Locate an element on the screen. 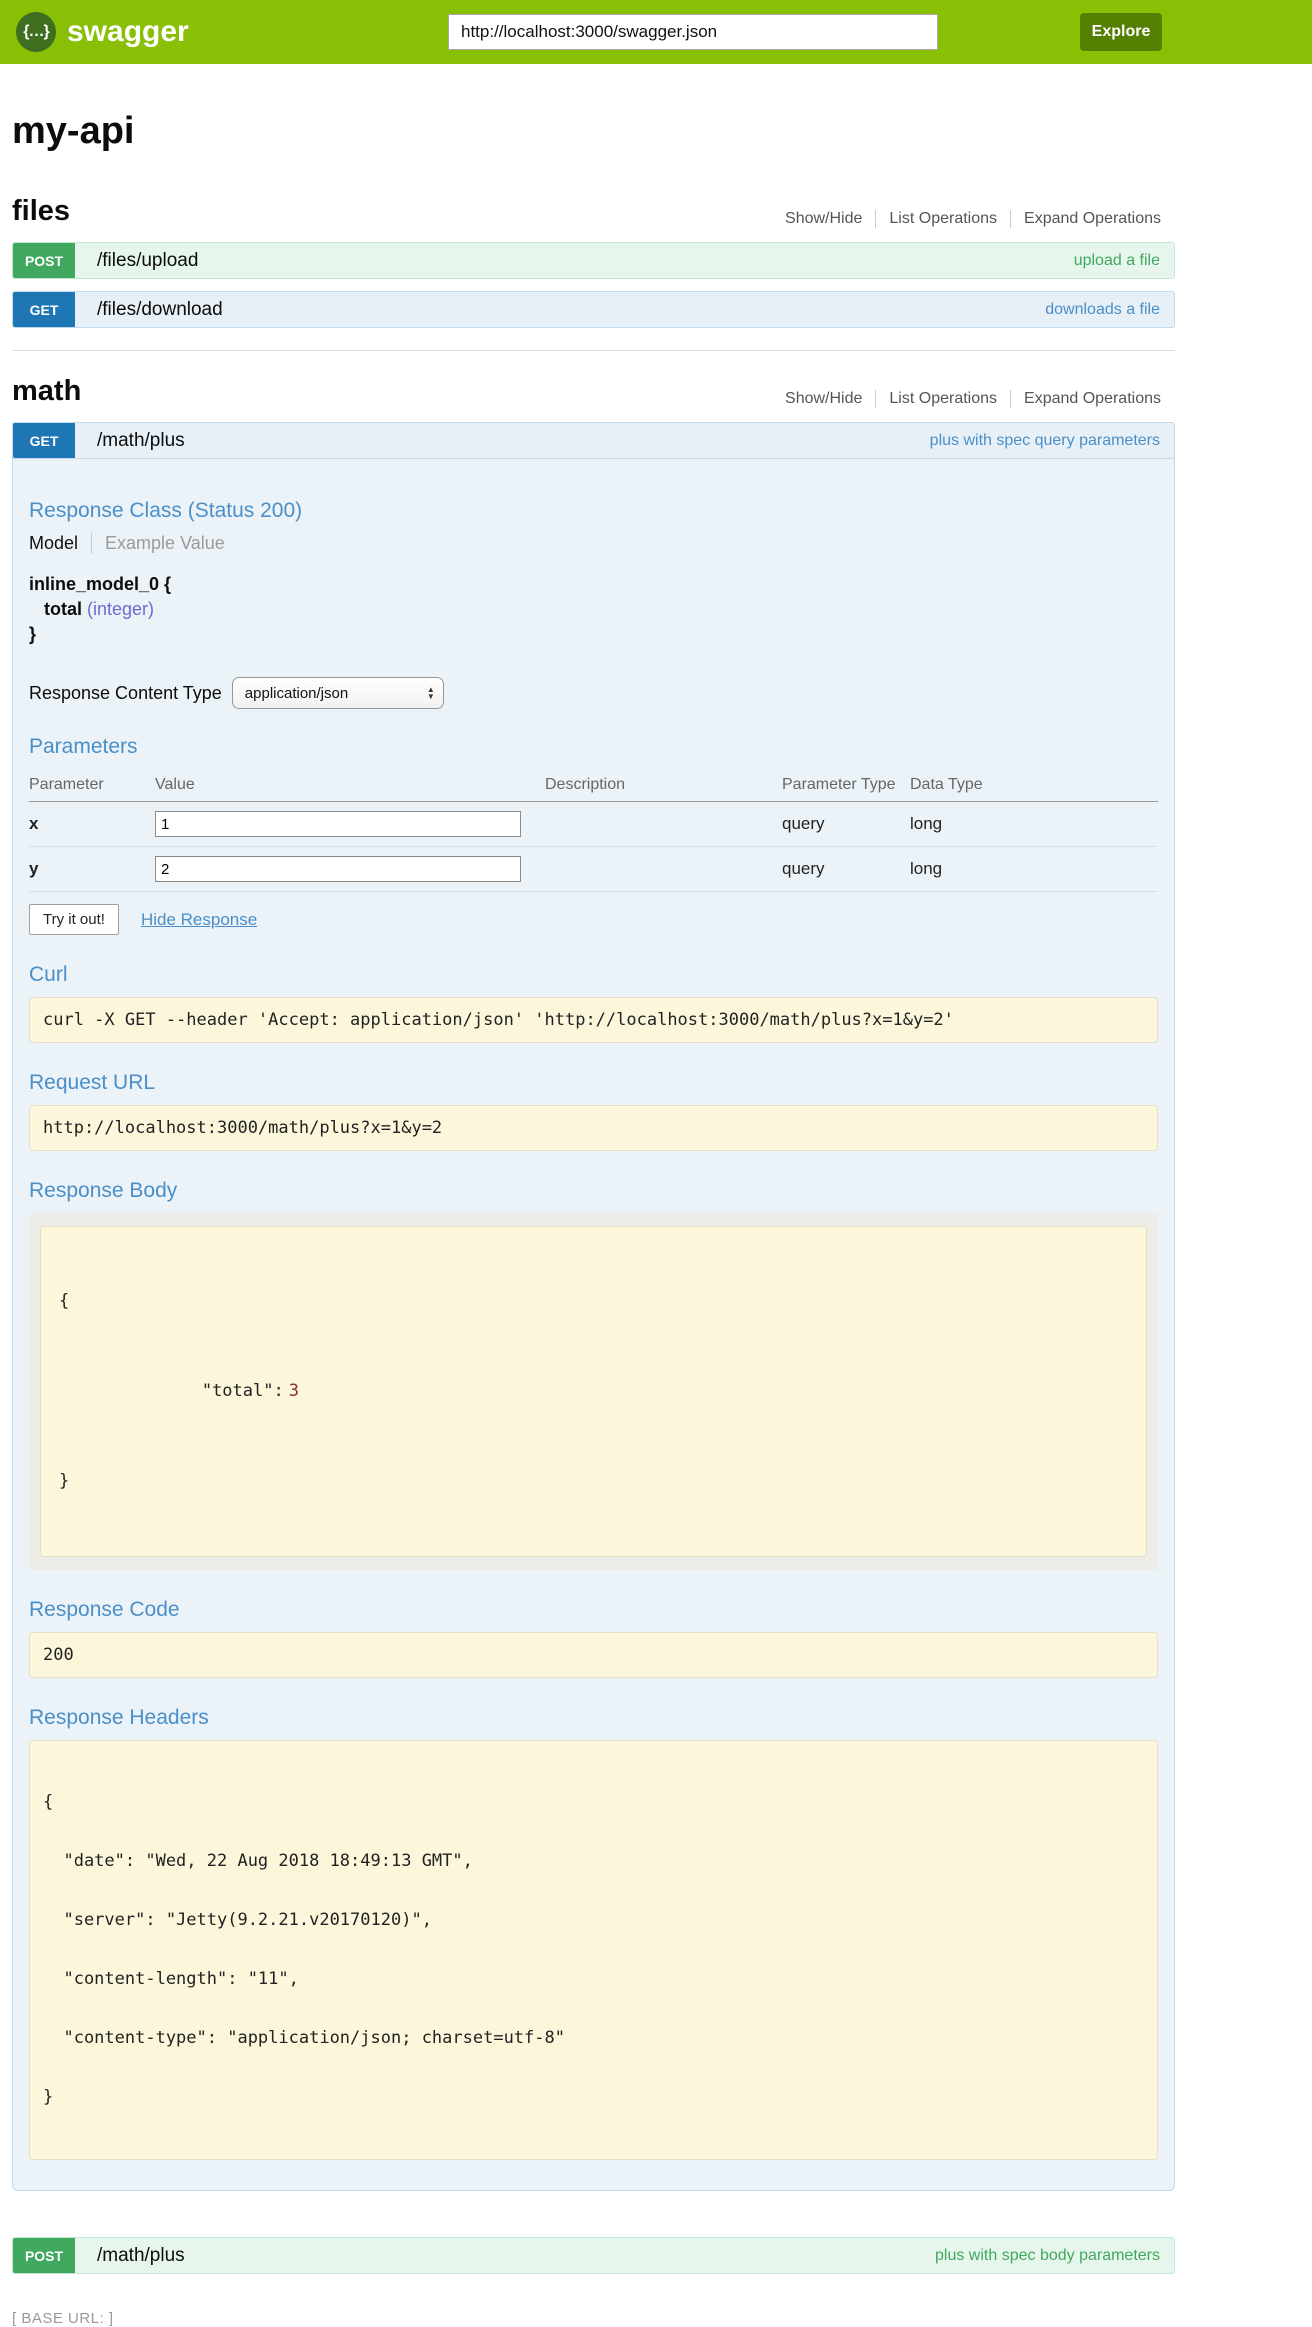  swagger-logo-icon: {…} is located at coordinates (36, 32).